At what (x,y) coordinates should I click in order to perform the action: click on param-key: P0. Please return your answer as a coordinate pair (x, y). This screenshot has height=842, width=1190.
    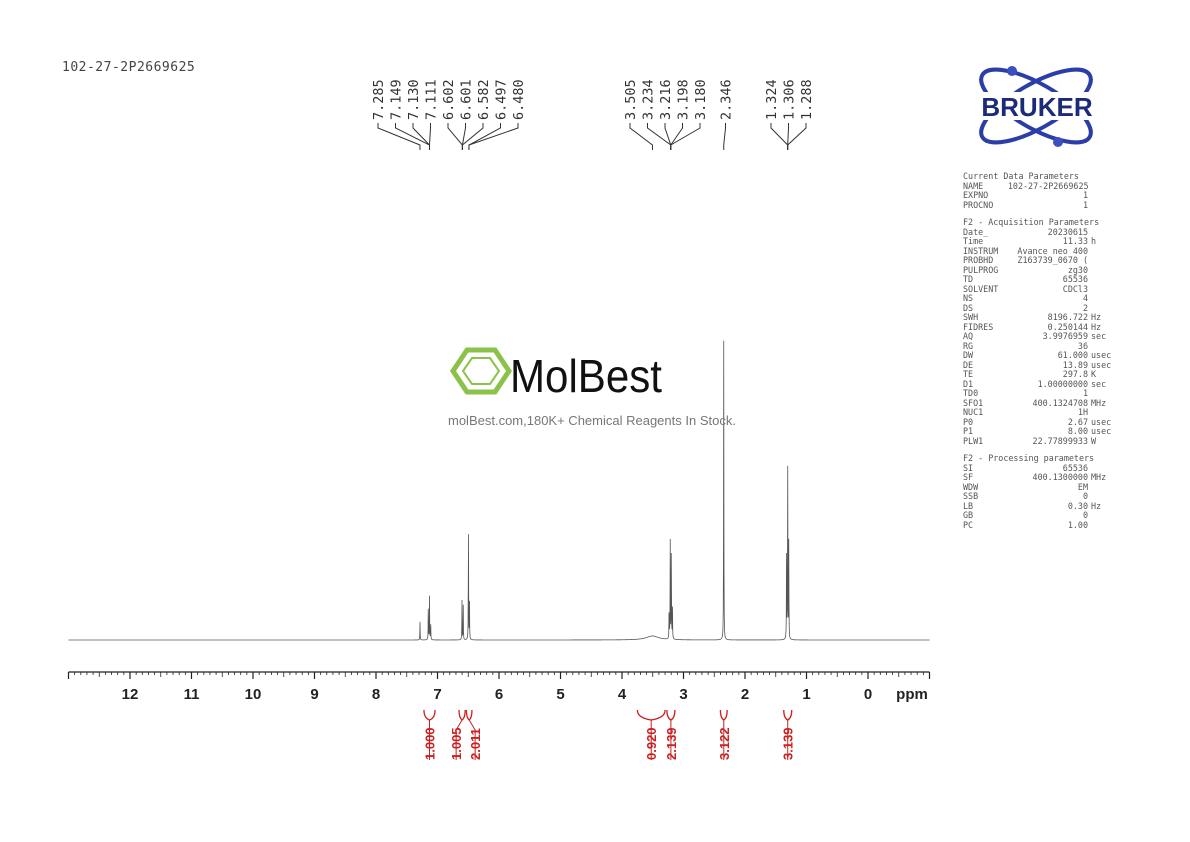
    Looking at the image, I should click on (968, 421).